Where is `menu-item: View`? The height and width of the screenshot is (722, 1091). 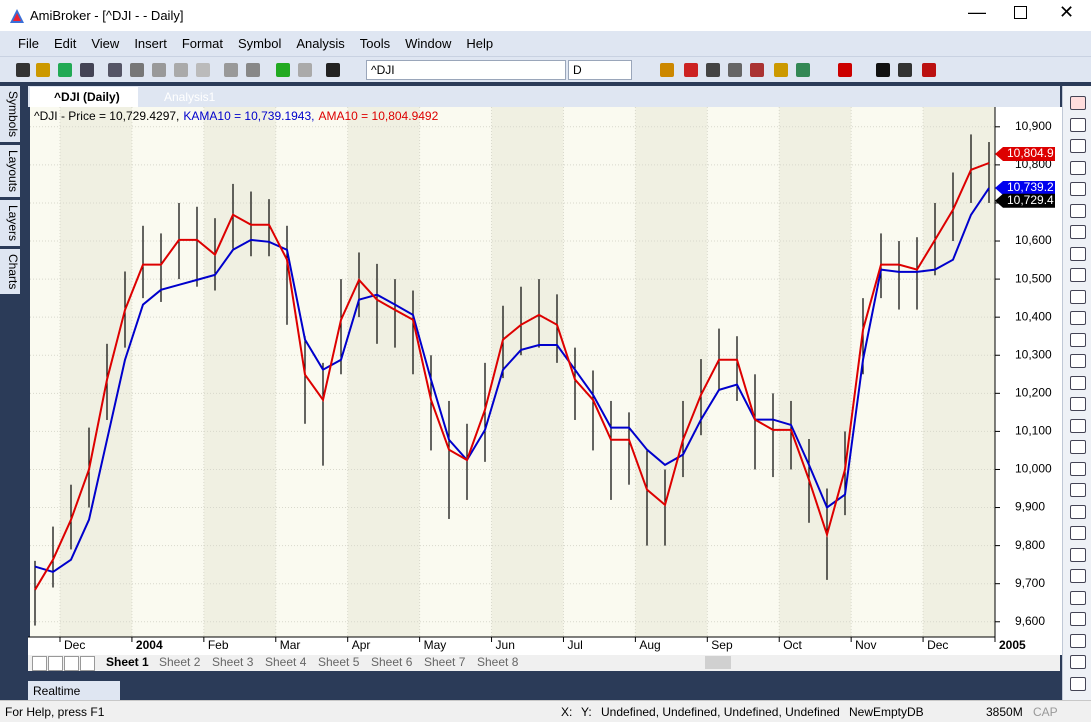 menu-item: View is located at coordinates (105, 43).